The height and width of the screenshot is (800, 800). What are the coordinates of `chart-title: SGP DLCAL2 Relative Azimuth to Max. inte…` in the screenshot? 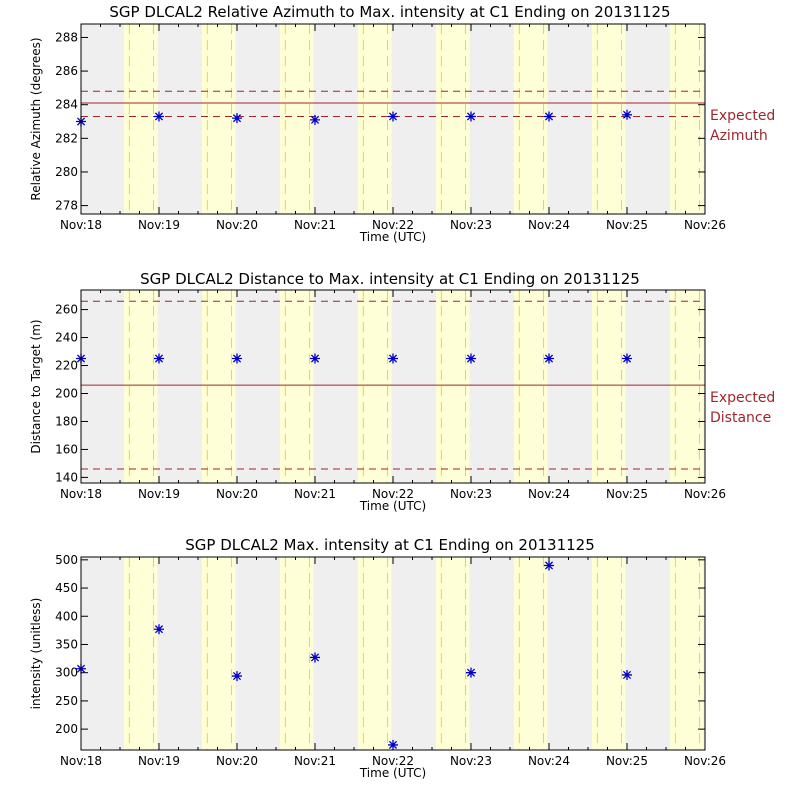 It's located at (389, 12).